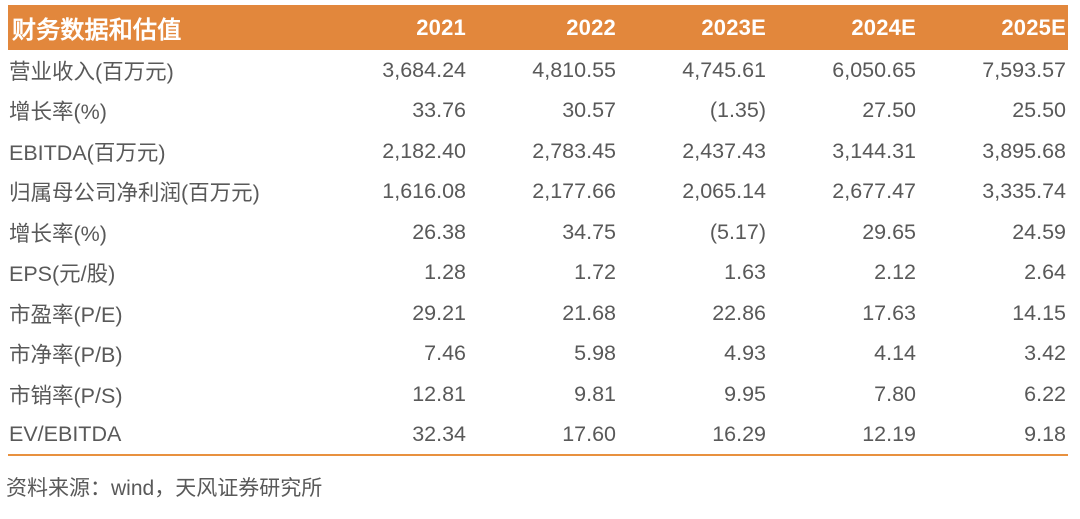 This screenshot has width=1080, height=519. I want to click on table-row-pb: 市净率(P/B) 7.46 5.98 4.93 4.14 3.42, so click(538, 354).